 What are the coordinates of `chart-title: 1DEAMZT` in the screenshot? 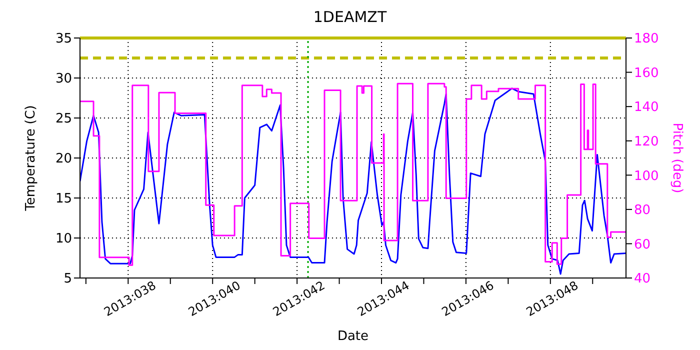 It's located at (350, 17).